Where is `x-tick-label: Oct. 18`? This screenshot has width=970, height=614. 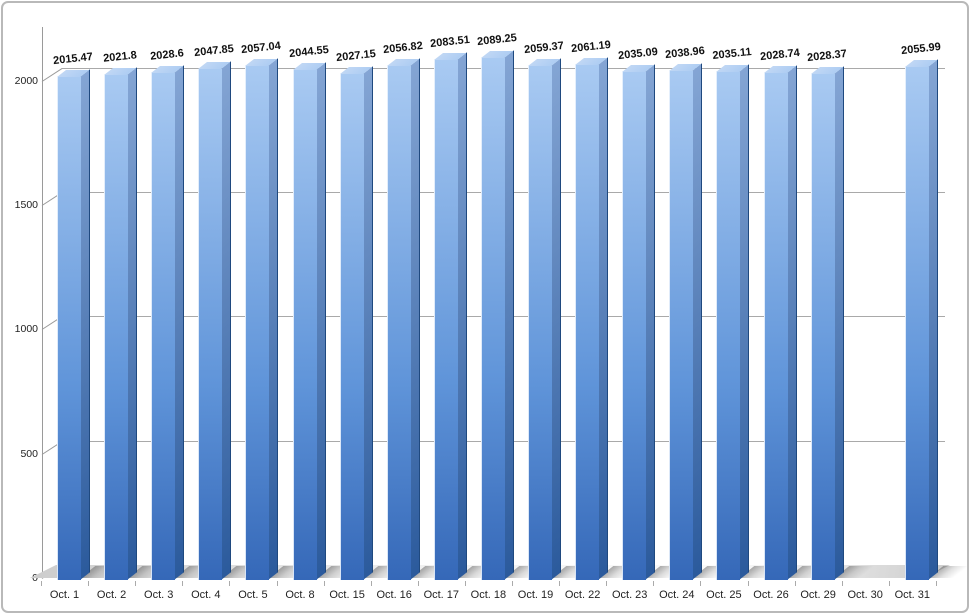 x-tick-label: Oct. 18 is located at coordinates (488, 595).